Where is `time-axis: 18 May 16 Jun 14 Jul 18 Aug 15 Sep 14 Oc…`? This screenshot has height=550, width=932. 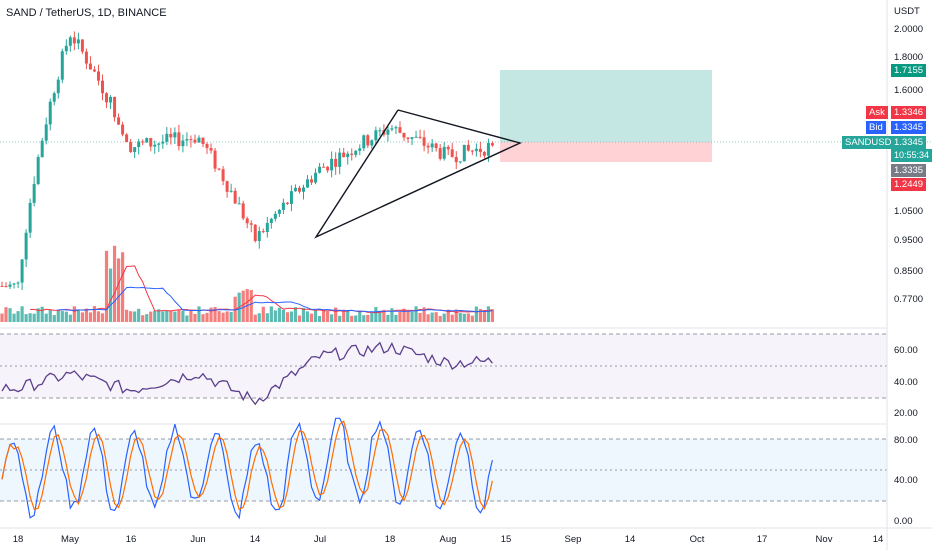 time-axis: 18 May 16 Jun 14 Jul 18 Aug 15 Sep 14 Oc… is located at coordinates (448, 539).